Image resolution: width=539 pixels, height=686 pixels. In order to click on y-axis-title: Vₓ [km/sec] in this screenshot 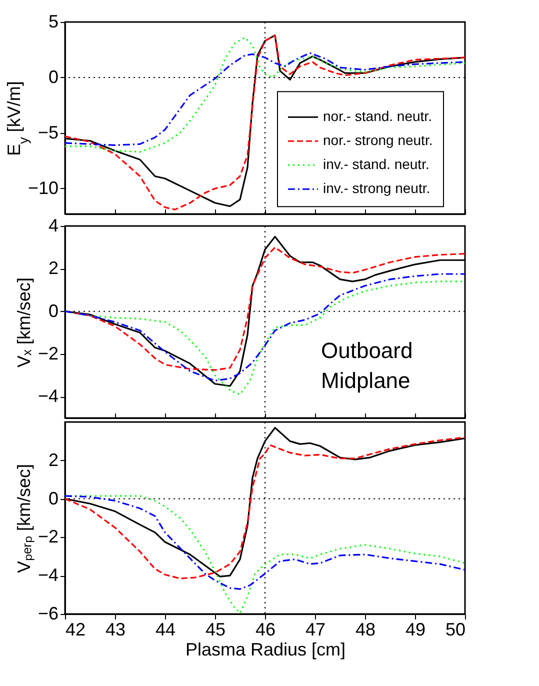, I will do `click(24, 323)`.